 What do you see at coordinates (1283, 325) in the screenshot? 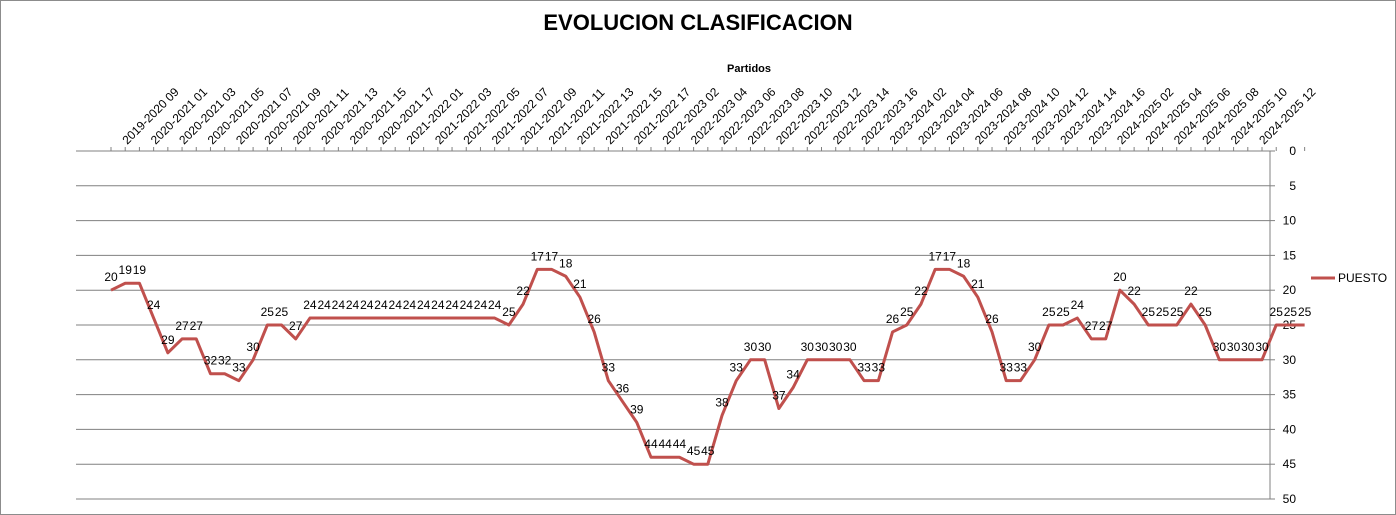
I see `y-axis: 0 5 10 15 20 25 30 35 40 45 50` at bounding box center [1283, 325].